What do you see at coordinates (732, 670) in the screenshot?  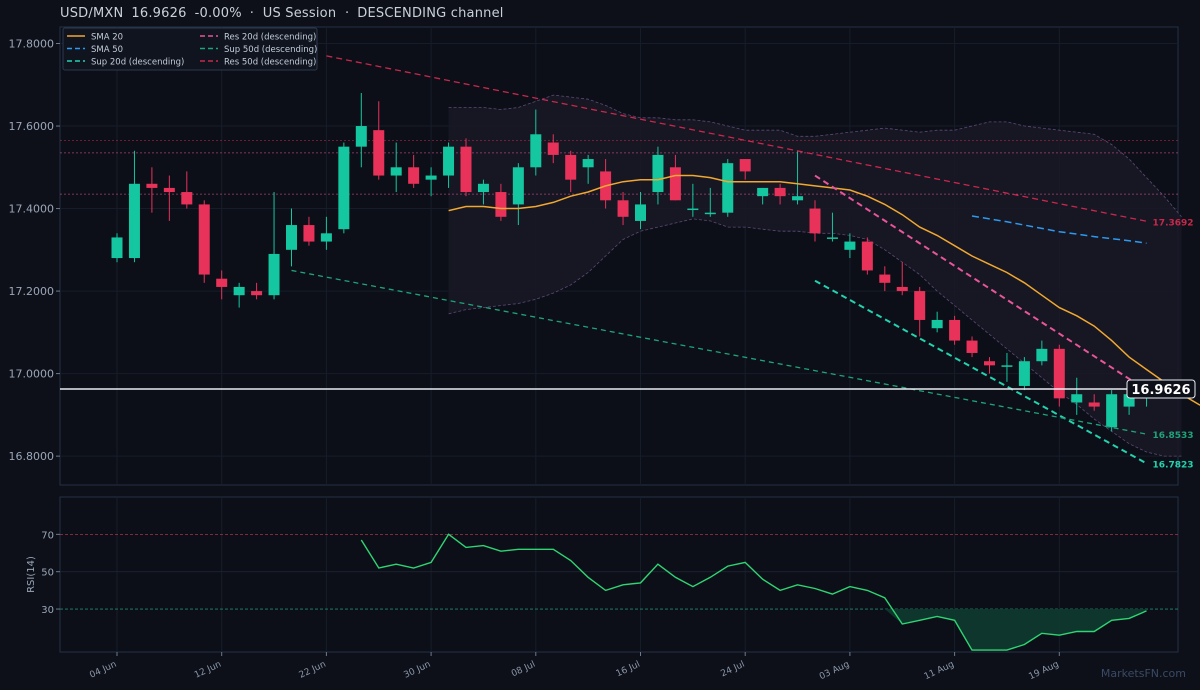 I see `x-tick-label: 24 Jul` at bounding box center [732, 670].